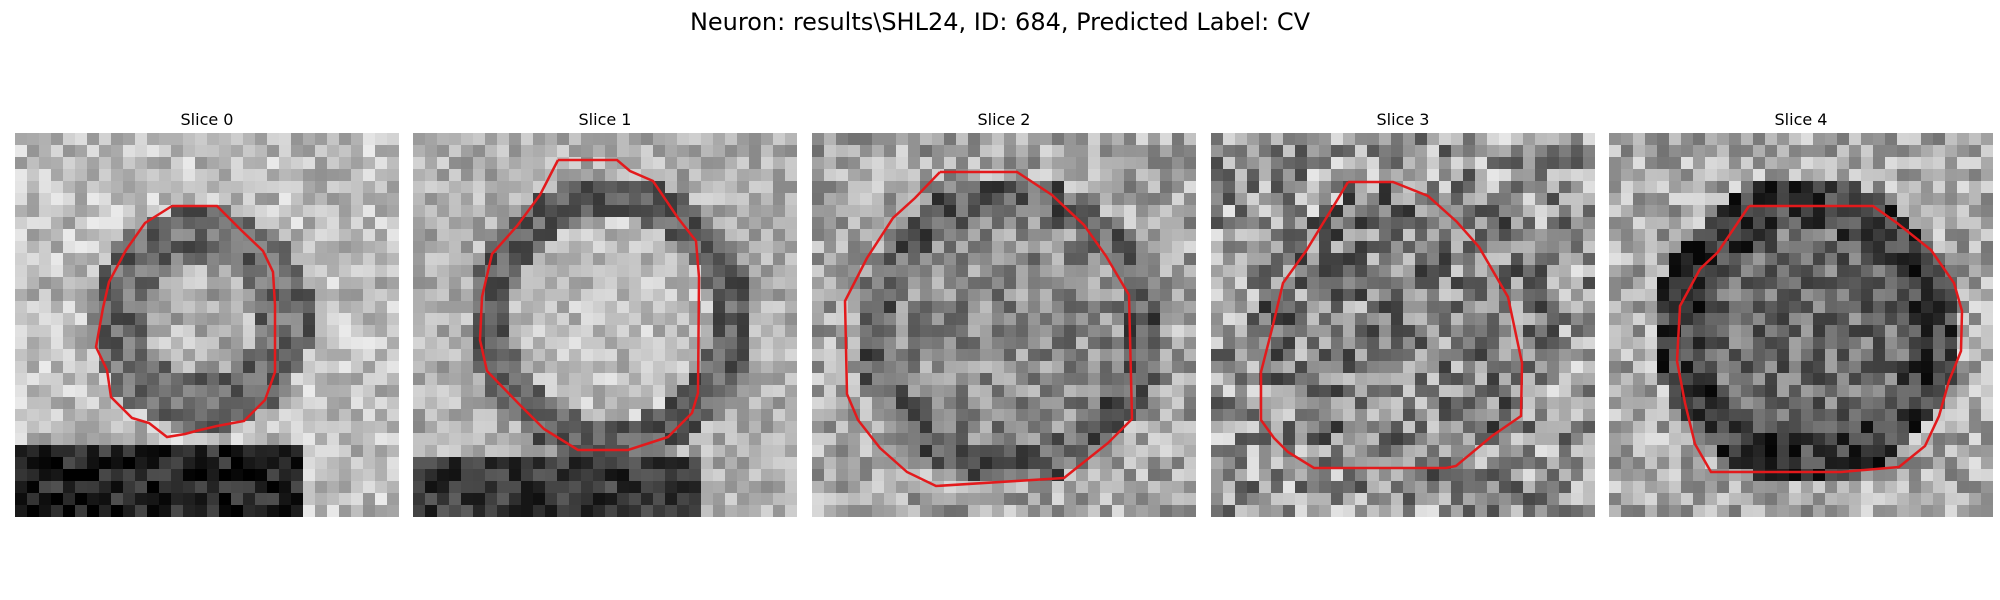 This screenshot has height=600, width=2000. I want to click on slice-panel-4: Slice 4, so click(1801, 312).